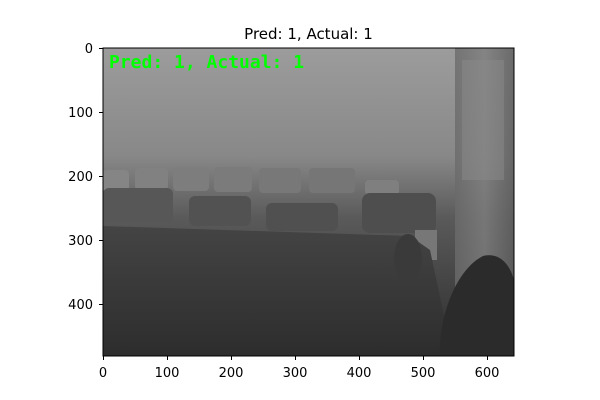 This screenshot has width=600, height=400. What do you see at coordinates (295, 373) in the screenshot?
I see `x-tick-label: 300` at bounding box center [295, 373].